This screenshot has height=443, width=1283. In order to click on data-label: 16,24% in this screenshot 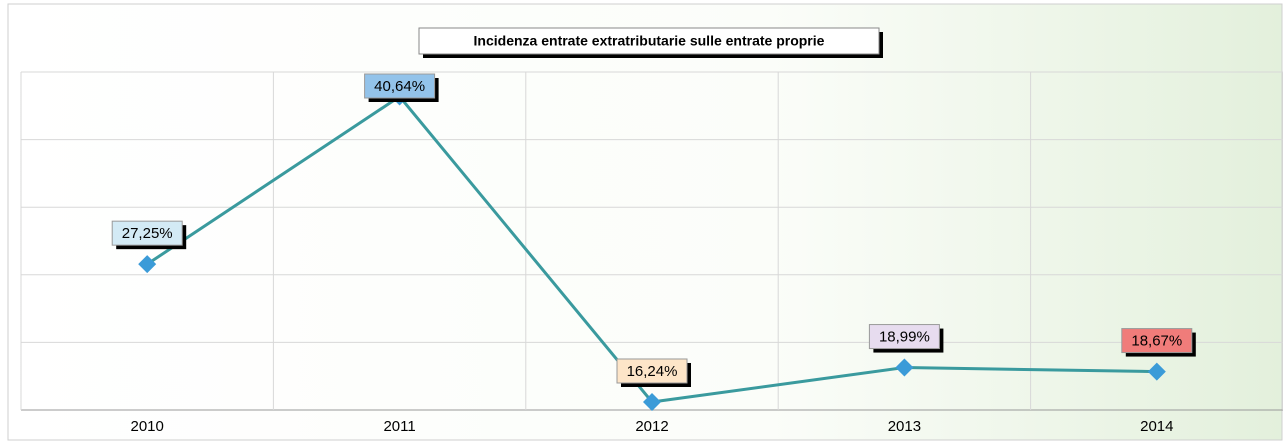, I will do `click(652, 371)`.